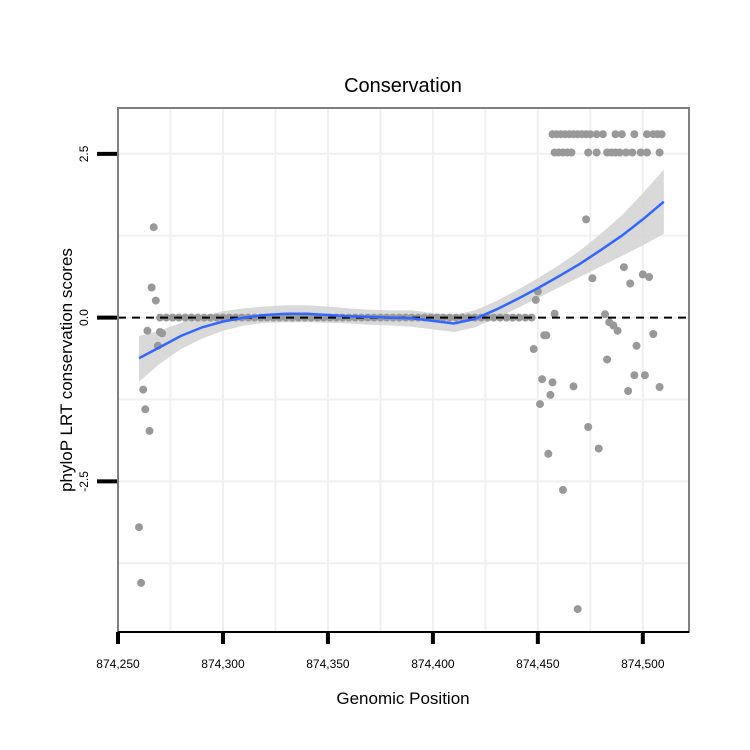 Image resolution: width=750 pixels, height=750 pixels. I want to click on chart-title: Conservation, so click(403, 86).